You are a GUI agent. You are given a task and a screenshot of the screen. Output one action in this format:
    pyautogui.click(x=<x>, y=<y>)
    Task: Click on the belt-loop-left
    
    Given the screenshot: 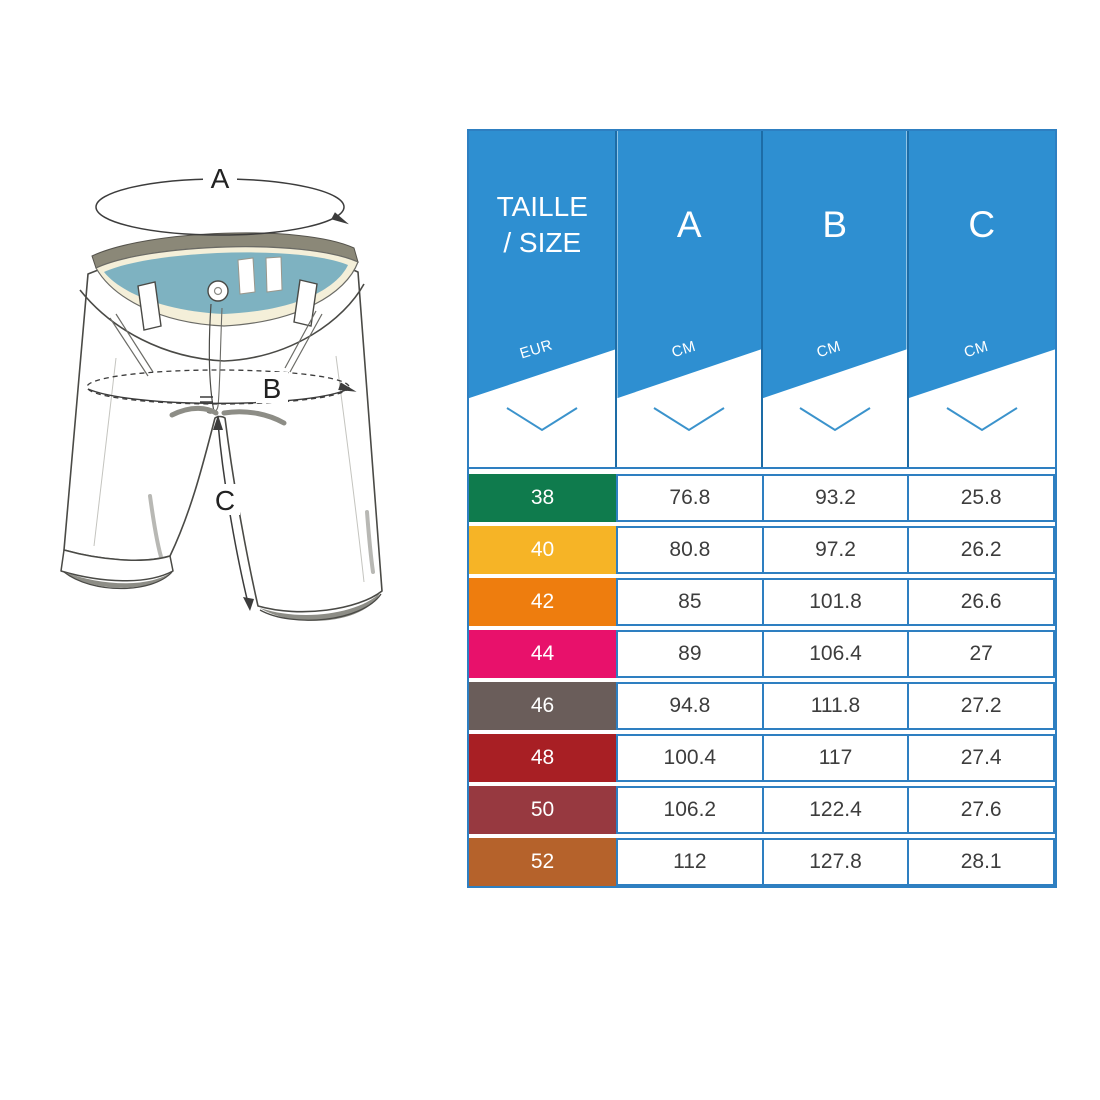 What is the action you would take?
    pyautogui.click(x=149, y=306)
    